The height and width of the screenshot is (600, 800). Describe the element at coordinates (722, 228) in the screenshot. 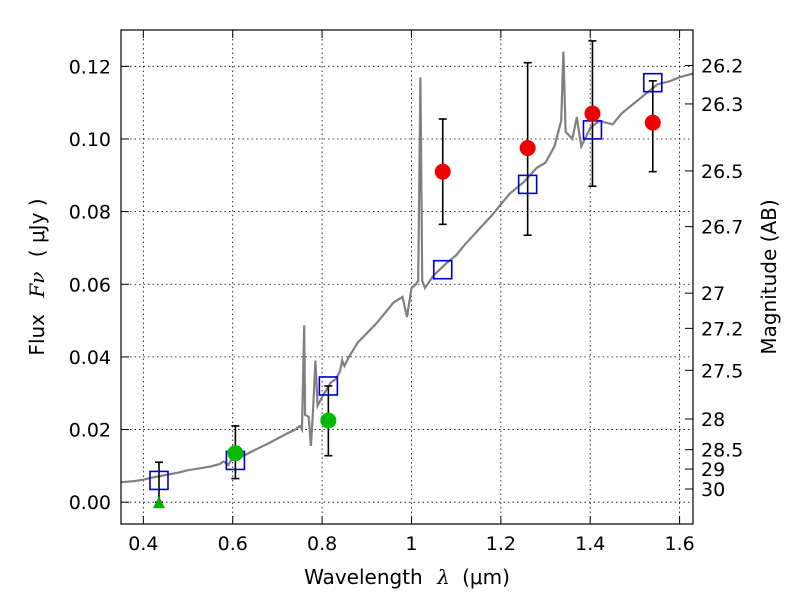

I see `y2-tick-label: 26.7` at that location.